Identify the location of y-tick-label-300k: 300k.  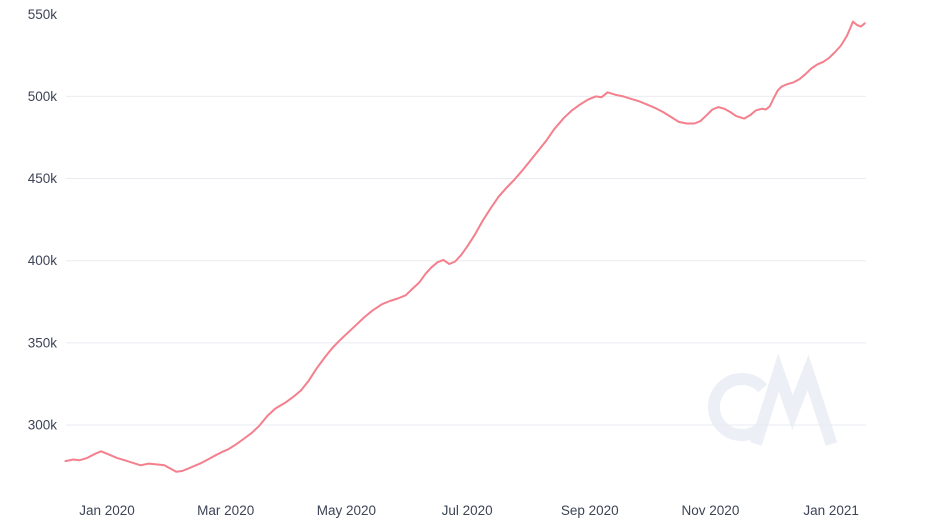
(43, 425).